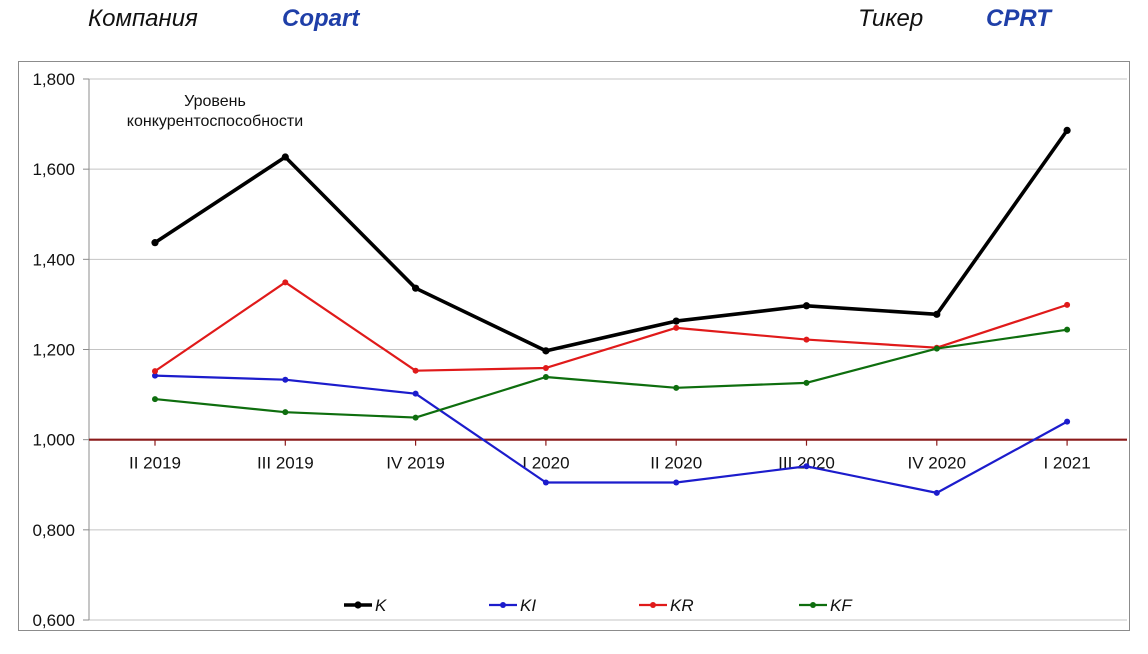  What do you see at coordinates (936, 463) in the screenshot?
I see `x-tick-label: IV 2020` at bounding box center [936, 463].